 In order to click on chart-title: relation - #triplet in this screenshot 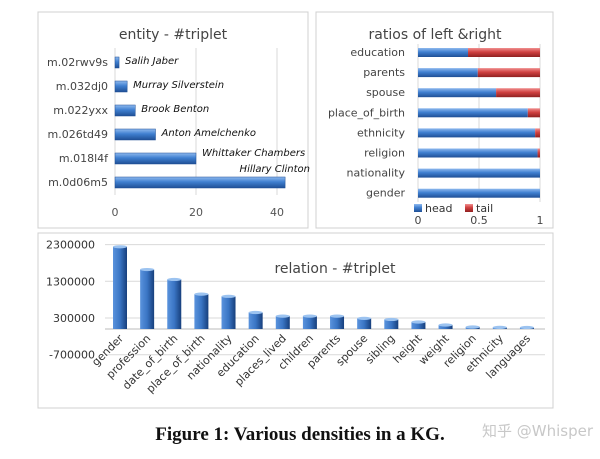, I will do `click(335, 269)`.